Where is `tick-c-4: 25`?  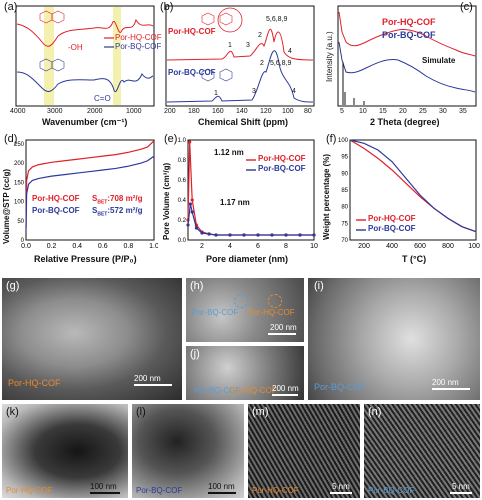 tick-c-4: 25 is located at coordinates (423, 111).